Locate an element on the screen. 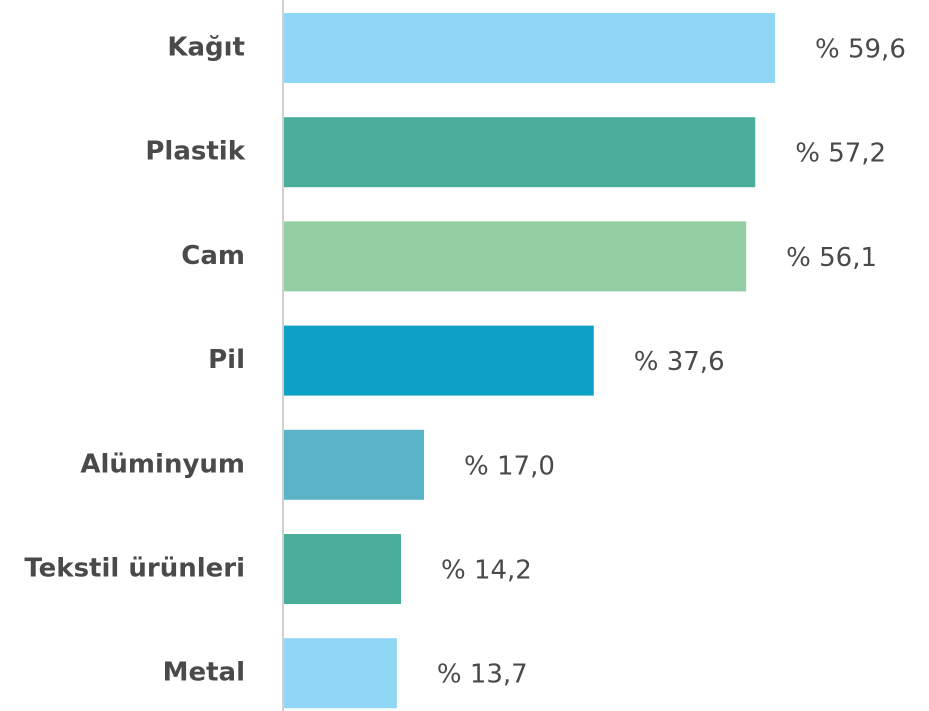 This screenshot has height=711, width=929. value-label: % 13,7 is located at coordinates (482, 675).